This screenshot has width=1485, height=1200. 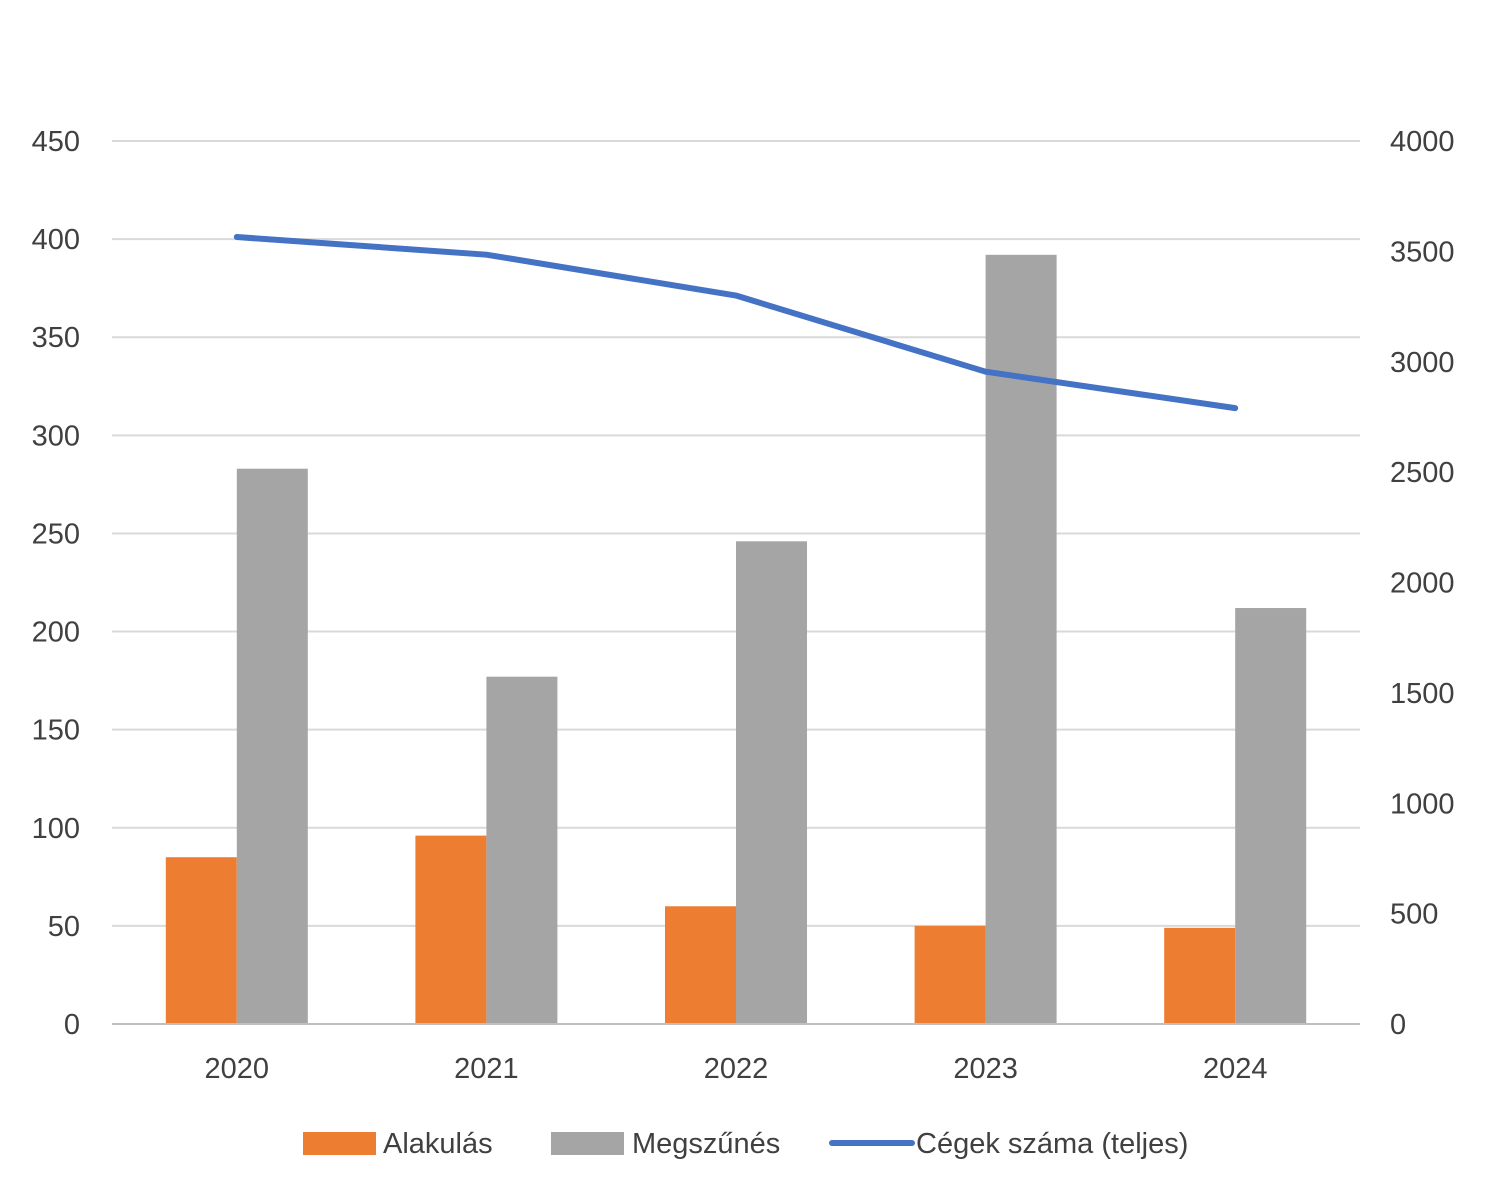 What do you see at coordinates (1235, 1069) in the screenshot?
I see `x-tick-label: 2024` at bounding box center [1235, 1069].